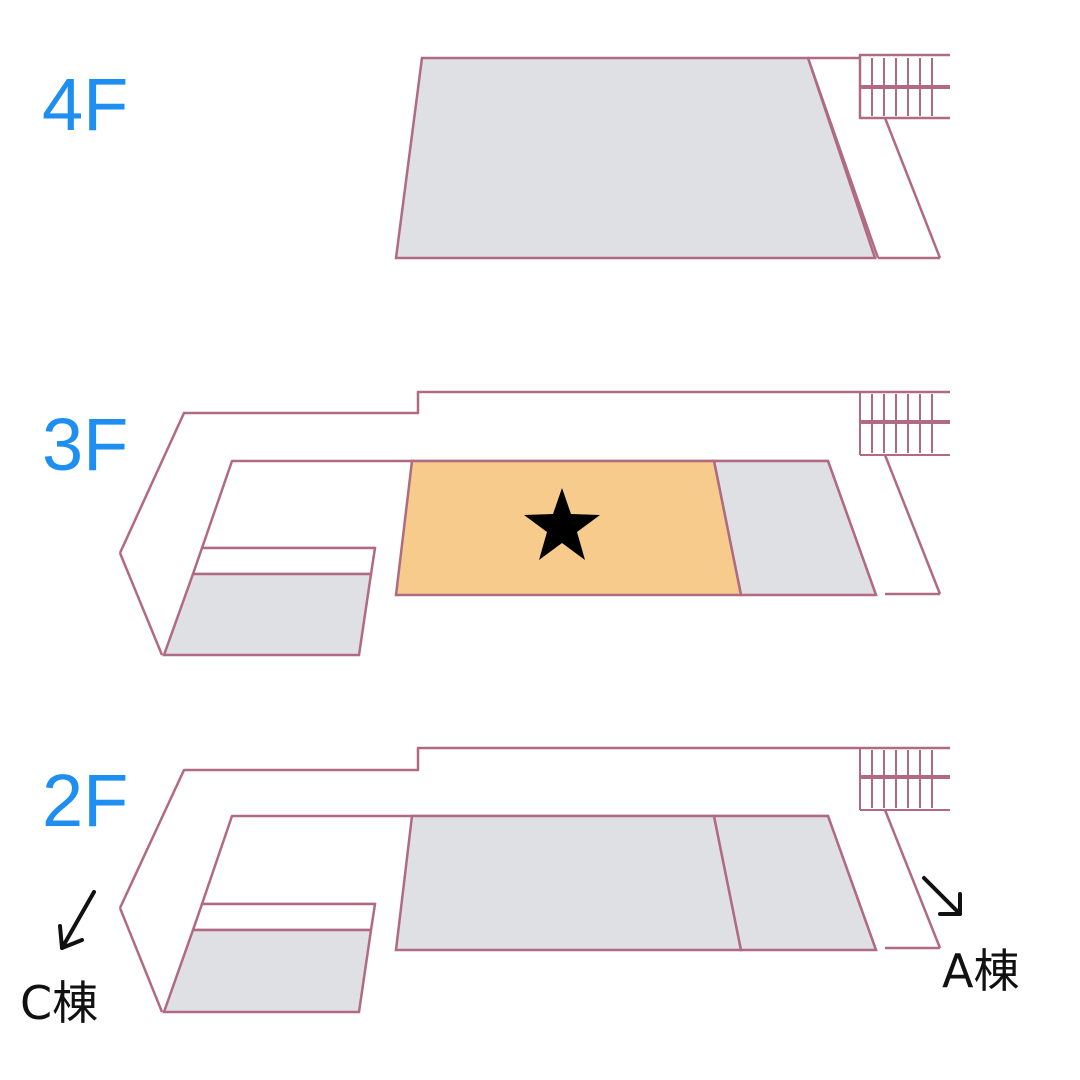 Image resolution: width=1080 pixels, height=1080 pixels. I want to click on wing-label-a: A棟, so click(981, 971).